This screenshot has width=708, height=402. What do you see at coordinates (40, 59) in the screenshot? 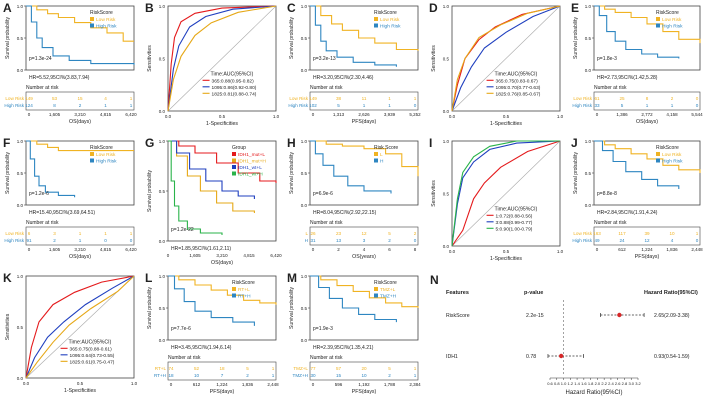
I see `p-value: p=1.3e-24` at bounding box center [40, 59].